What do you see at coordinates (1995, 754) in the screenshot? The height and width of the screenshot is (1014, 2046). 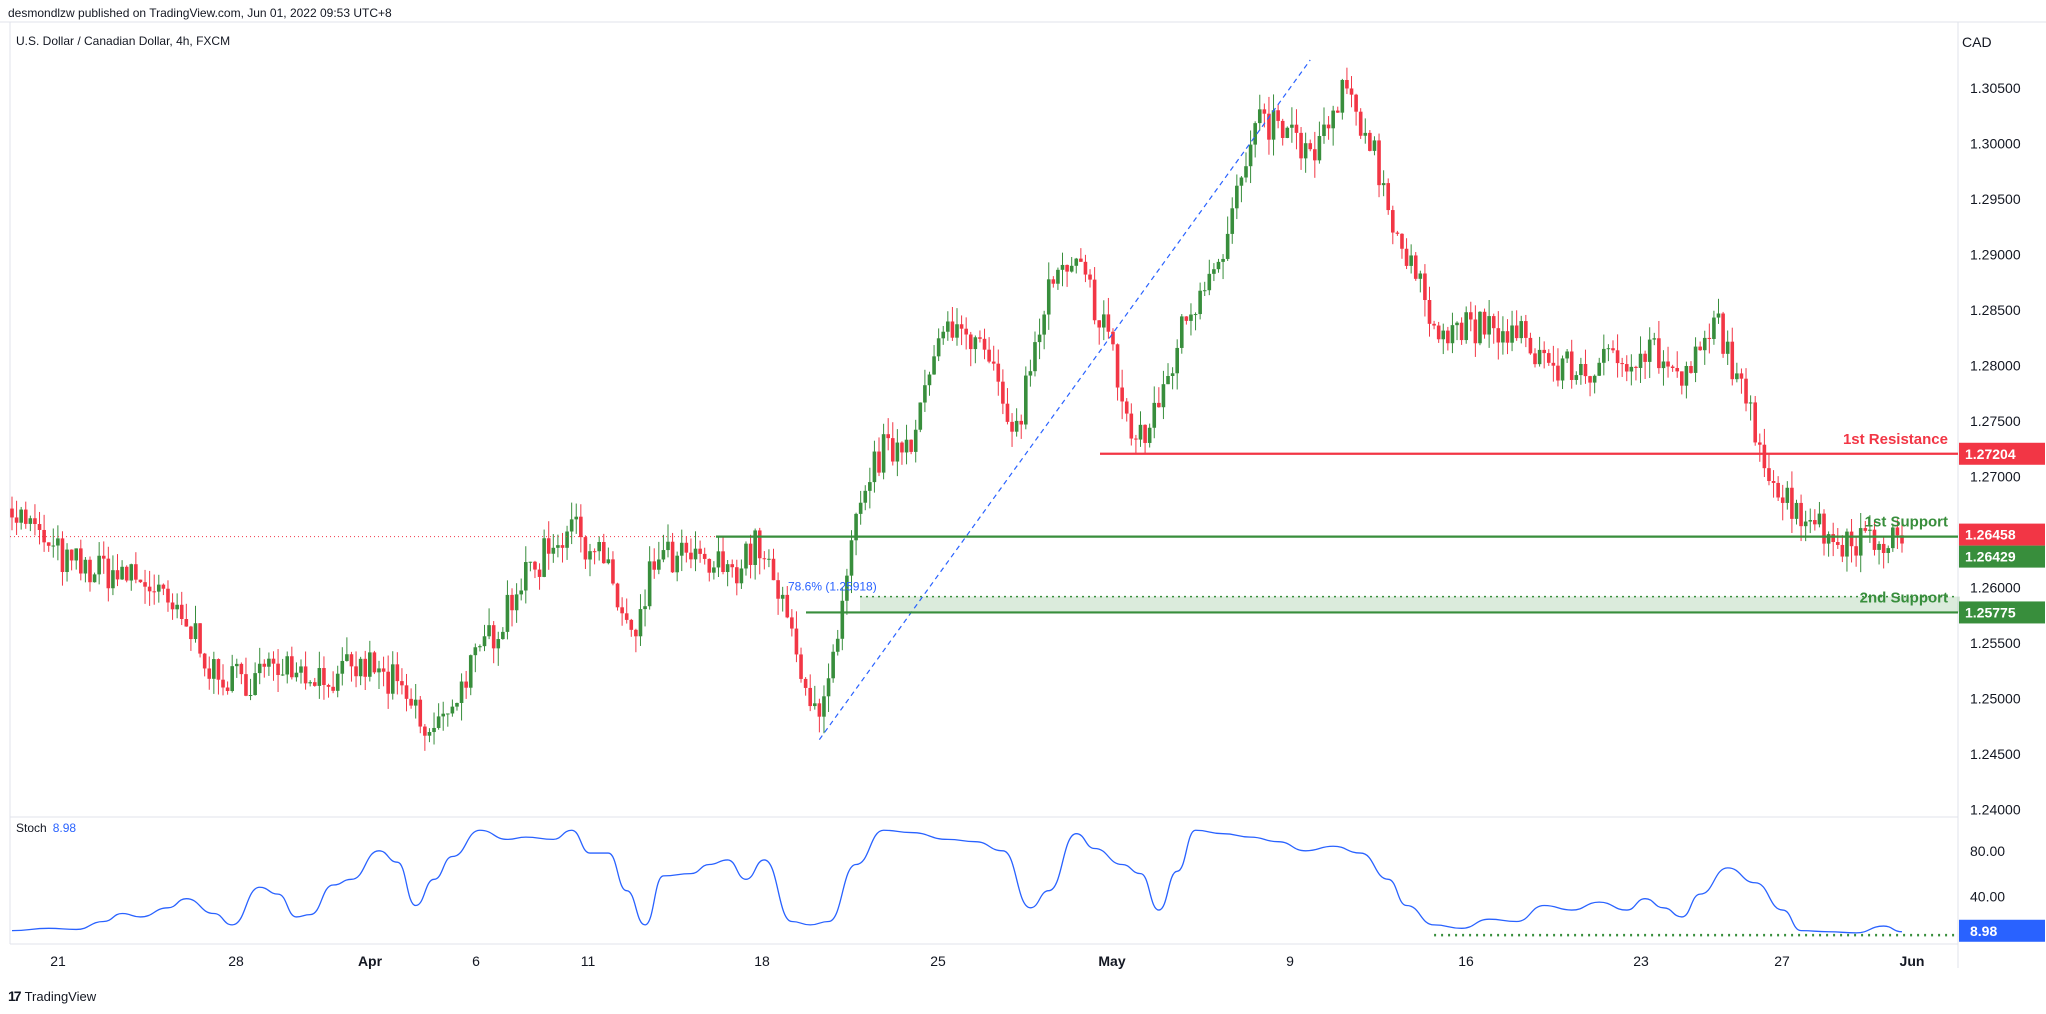 I see `price-tick-label: 1.24500` at bounding box center [1995, 754].